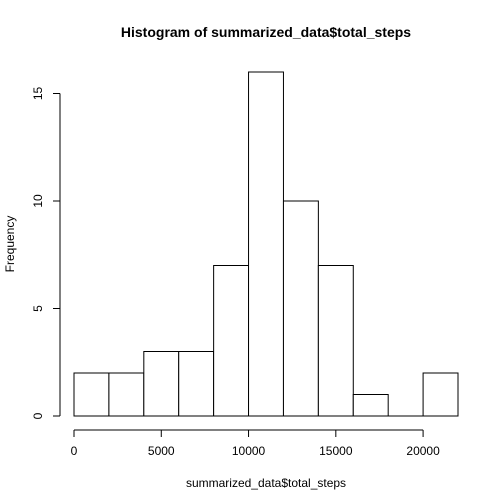 This screenshot has height=504, width=504. I want to click on x-axis: 0 5000 10000 15000 20000, so click(255, 443).